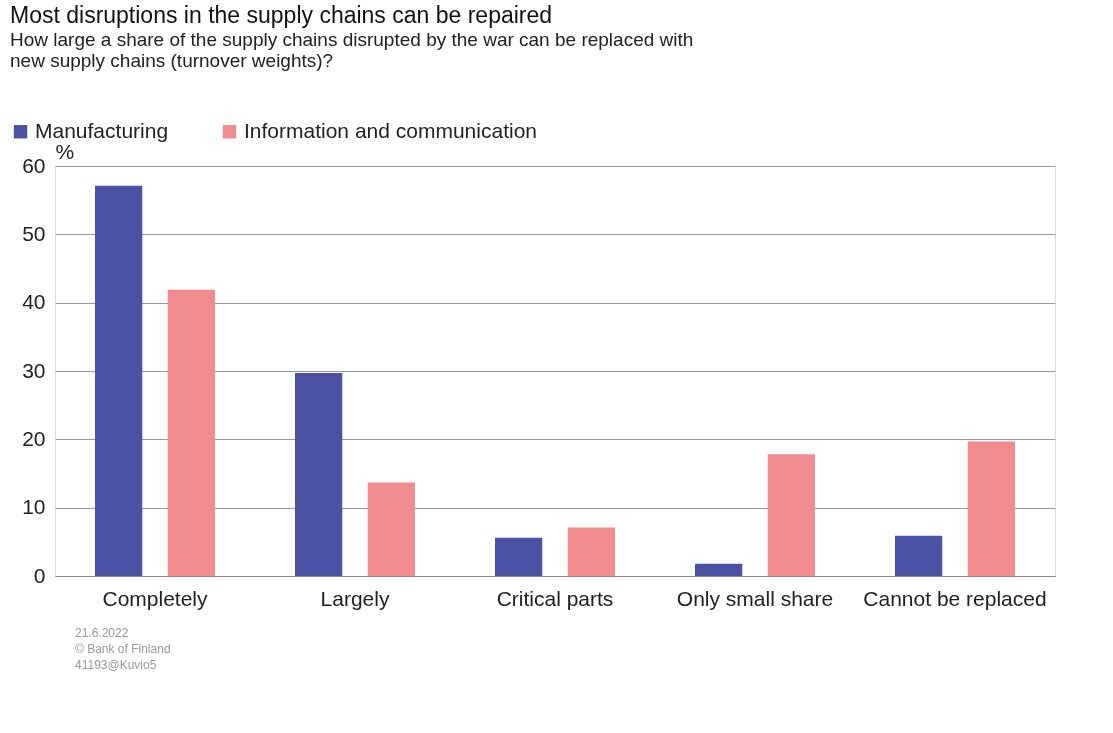 The image size is (1113, 733). Describe the element at coordinates (65, 151) in the screenshot. I see `y-axis-title: %` at that location.